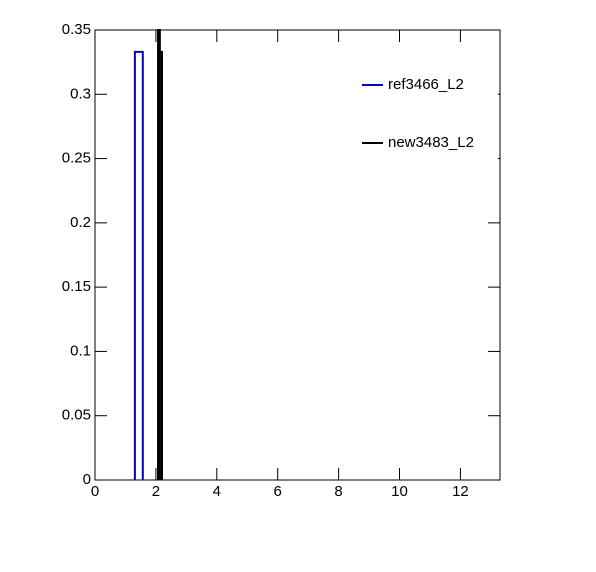 The height and width of the screenshot is (572, 596). Describe the element at coordinates (76, 286) in the screenshot. I see `y-tick-label: 0.15` at that location.